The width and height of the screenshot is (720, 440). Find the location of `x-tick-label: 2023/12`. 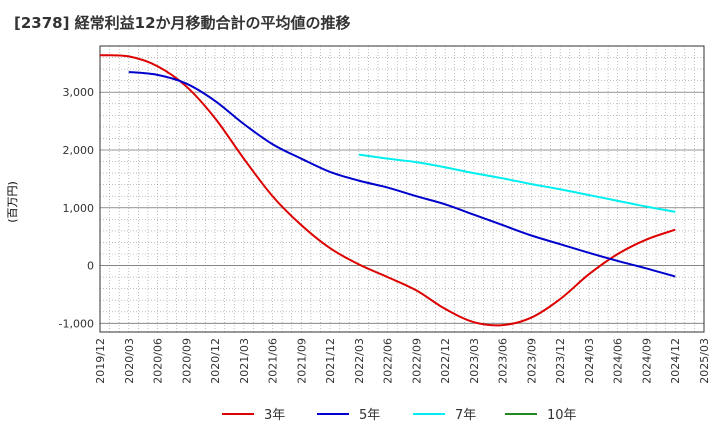

x-tick-label: 2023/12 is located at coordinates (560, 361).